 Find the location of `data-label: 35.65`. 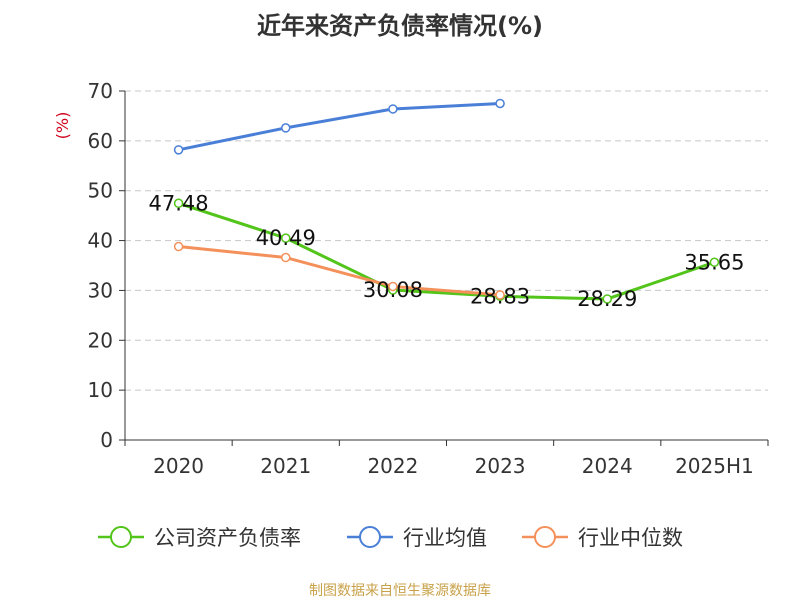

data-label: 35.65 is located at coordinates (714, 262).